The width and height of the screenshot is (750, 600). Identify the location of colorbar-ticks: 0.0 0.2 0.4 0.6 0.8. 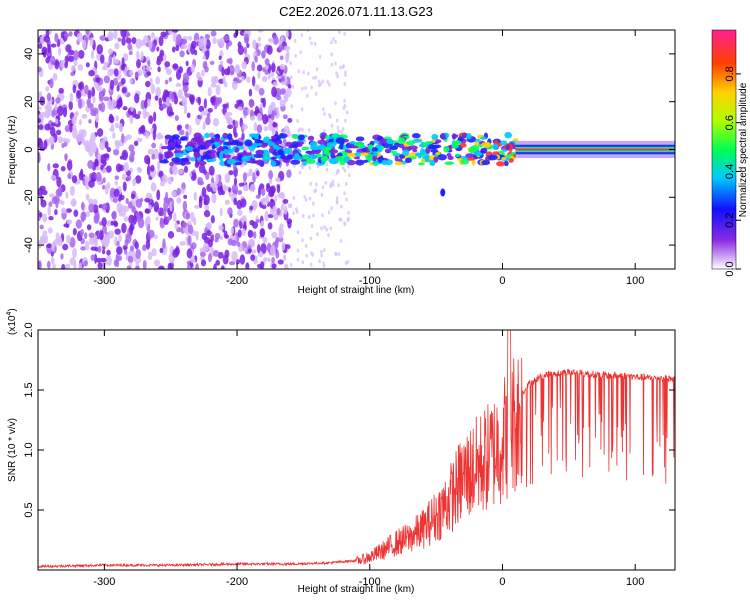
(732, 171).